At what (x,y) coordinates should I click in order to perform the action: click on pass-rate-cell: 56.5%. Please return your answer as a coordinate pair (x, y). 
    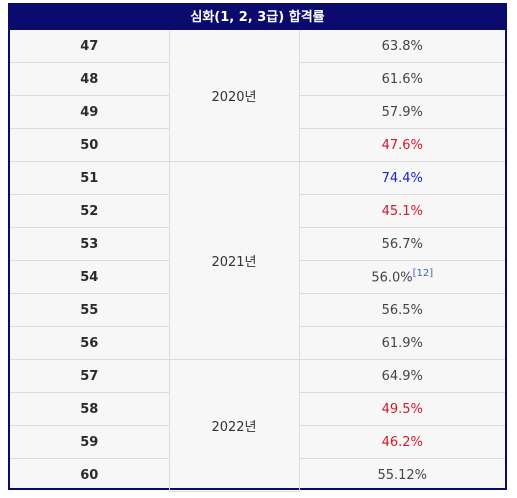
    Looking at the image, I should click on (401, 310).